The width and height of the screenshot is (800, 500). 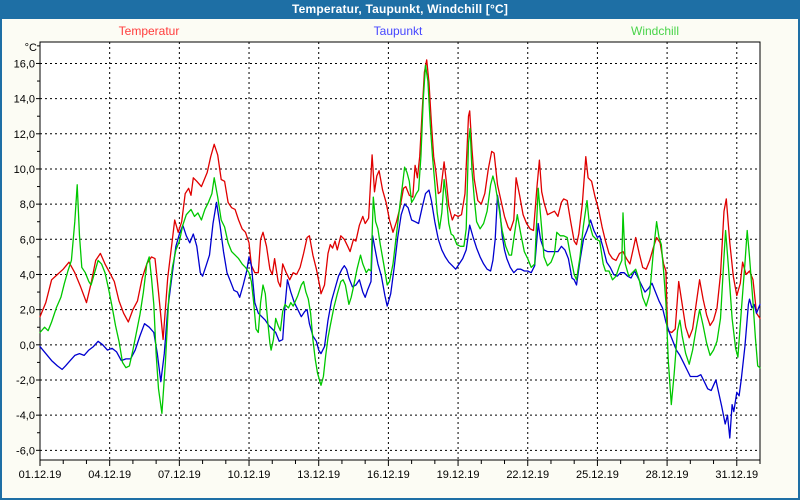 I want to click on window-border-left, so click(x=1, y=259).